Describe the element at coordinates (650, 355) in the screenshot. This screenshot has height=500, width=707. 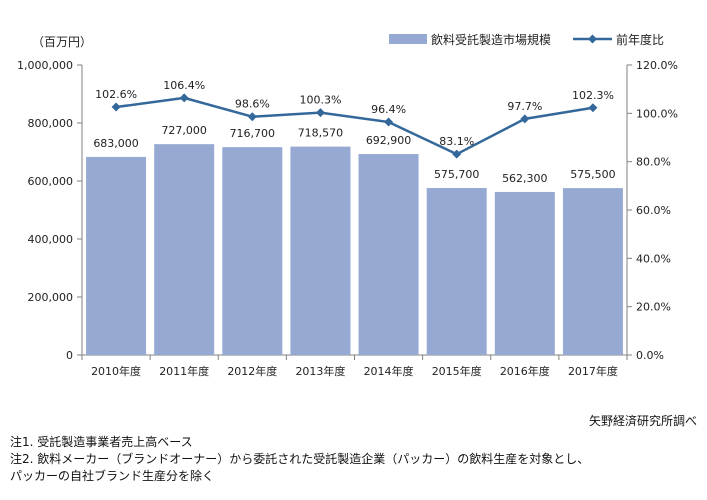
I see `y-right-tick-label: 0.0%` at that location.